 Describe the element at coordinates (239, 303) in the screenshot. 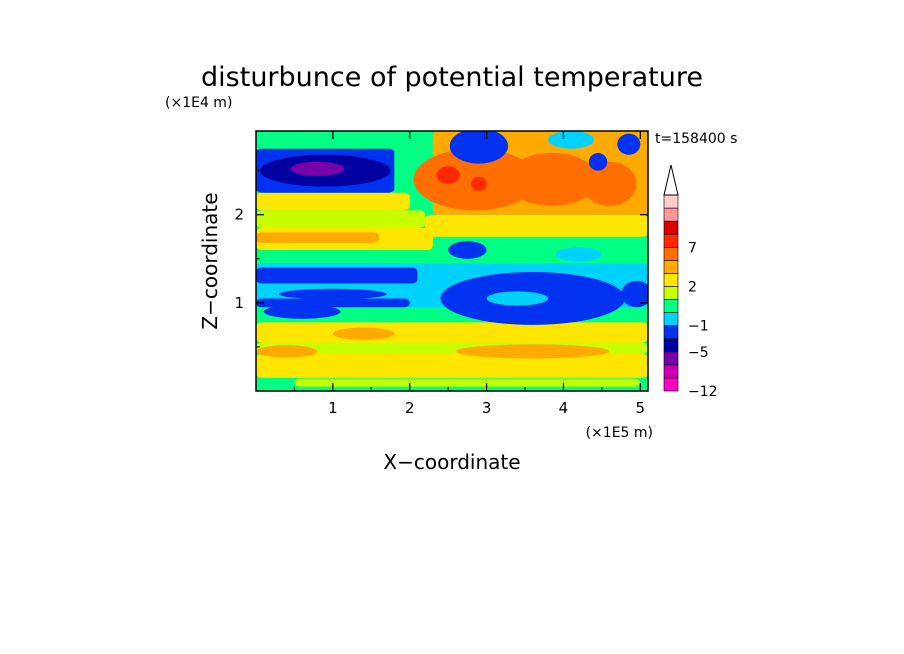

I see `y-tick-label-0: 1` at that location.